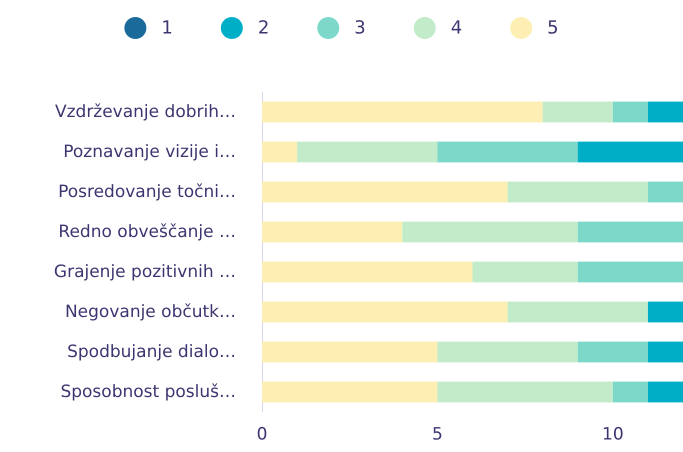 The height and width of the screenshot is (452, 683). What do you see at coordinates (613, 434) in the screenshot?
I see `x-tick-label: 10` at bounding box center [613, 434].